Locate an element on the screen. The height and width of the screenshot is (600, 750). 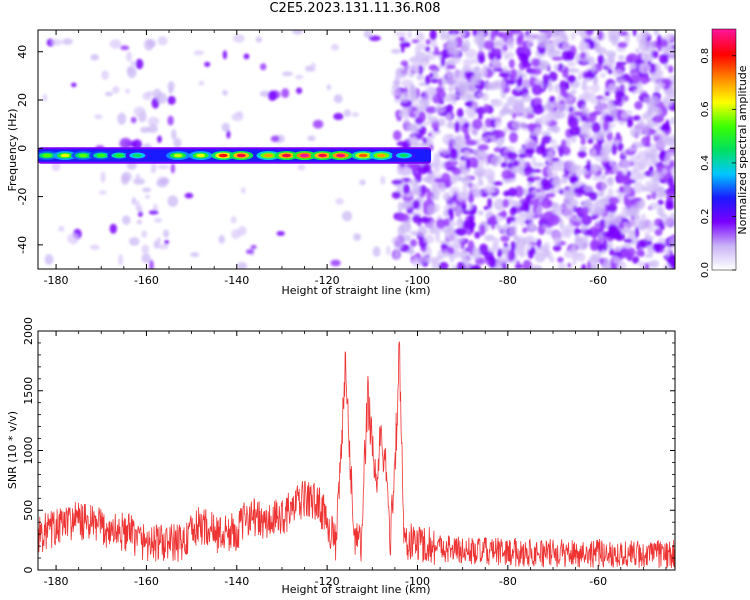
snr-y-tick-label: 1500 is located at coordinates (28, 391).